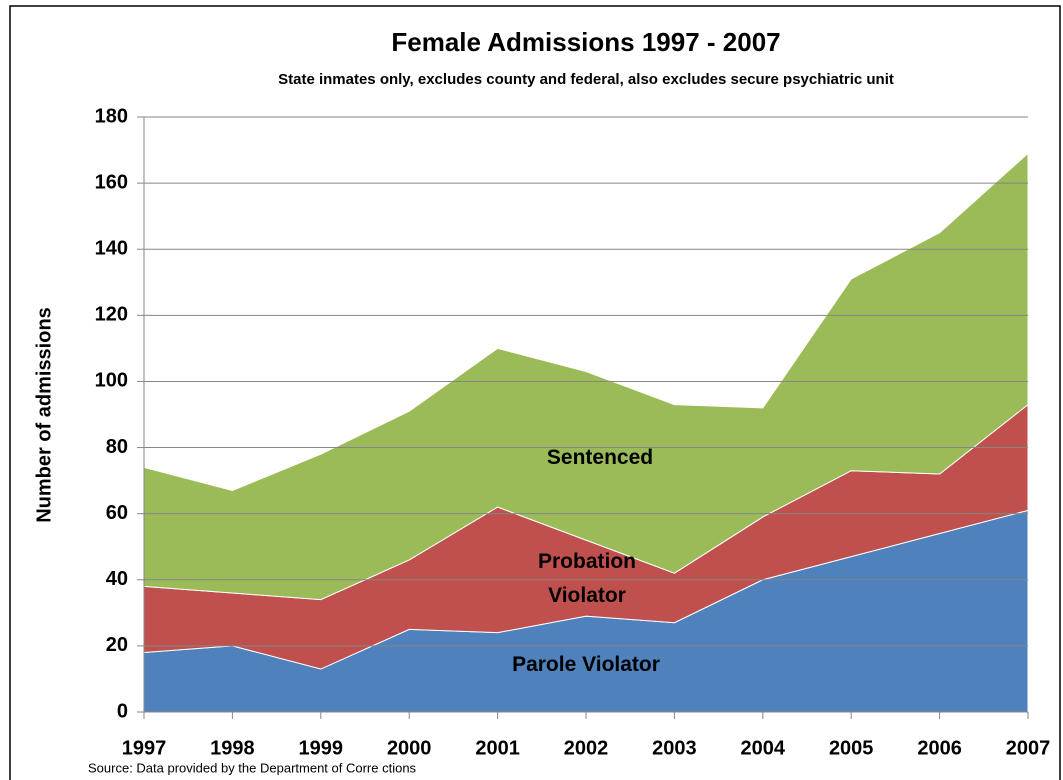 This screenshot has width=1063, height=780. Describe the element at coordinates (586, 664) in the screenshot. I see `series-label: Parole Violator` at that location.